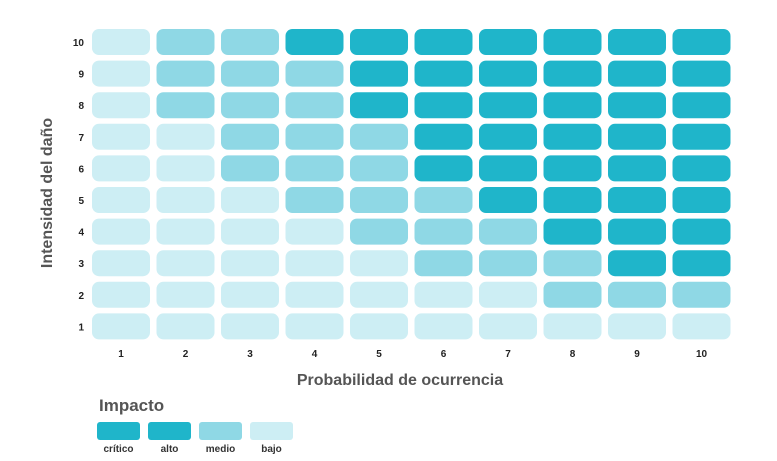 The height and width of the screenshot is (461, 777). What do you see at coordinates (186, 354) in the screenshot?
I see `x-tick-label: 2` at bounding box center [186, 354].